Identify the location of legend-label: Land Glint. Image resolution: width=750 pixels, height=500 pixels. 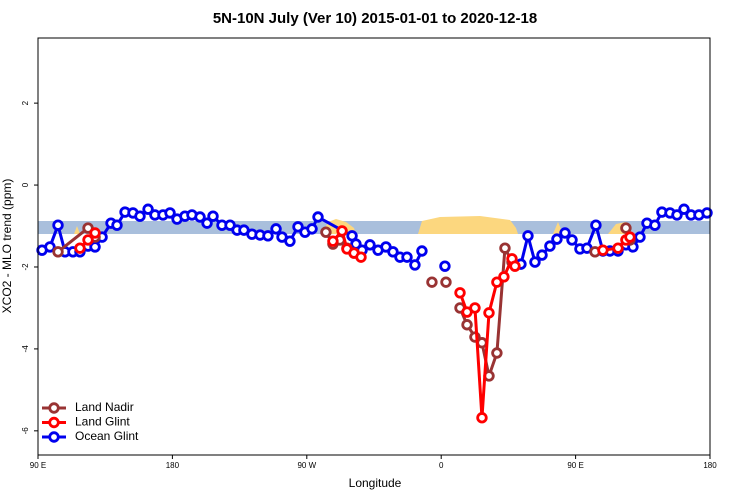
(102, 422).